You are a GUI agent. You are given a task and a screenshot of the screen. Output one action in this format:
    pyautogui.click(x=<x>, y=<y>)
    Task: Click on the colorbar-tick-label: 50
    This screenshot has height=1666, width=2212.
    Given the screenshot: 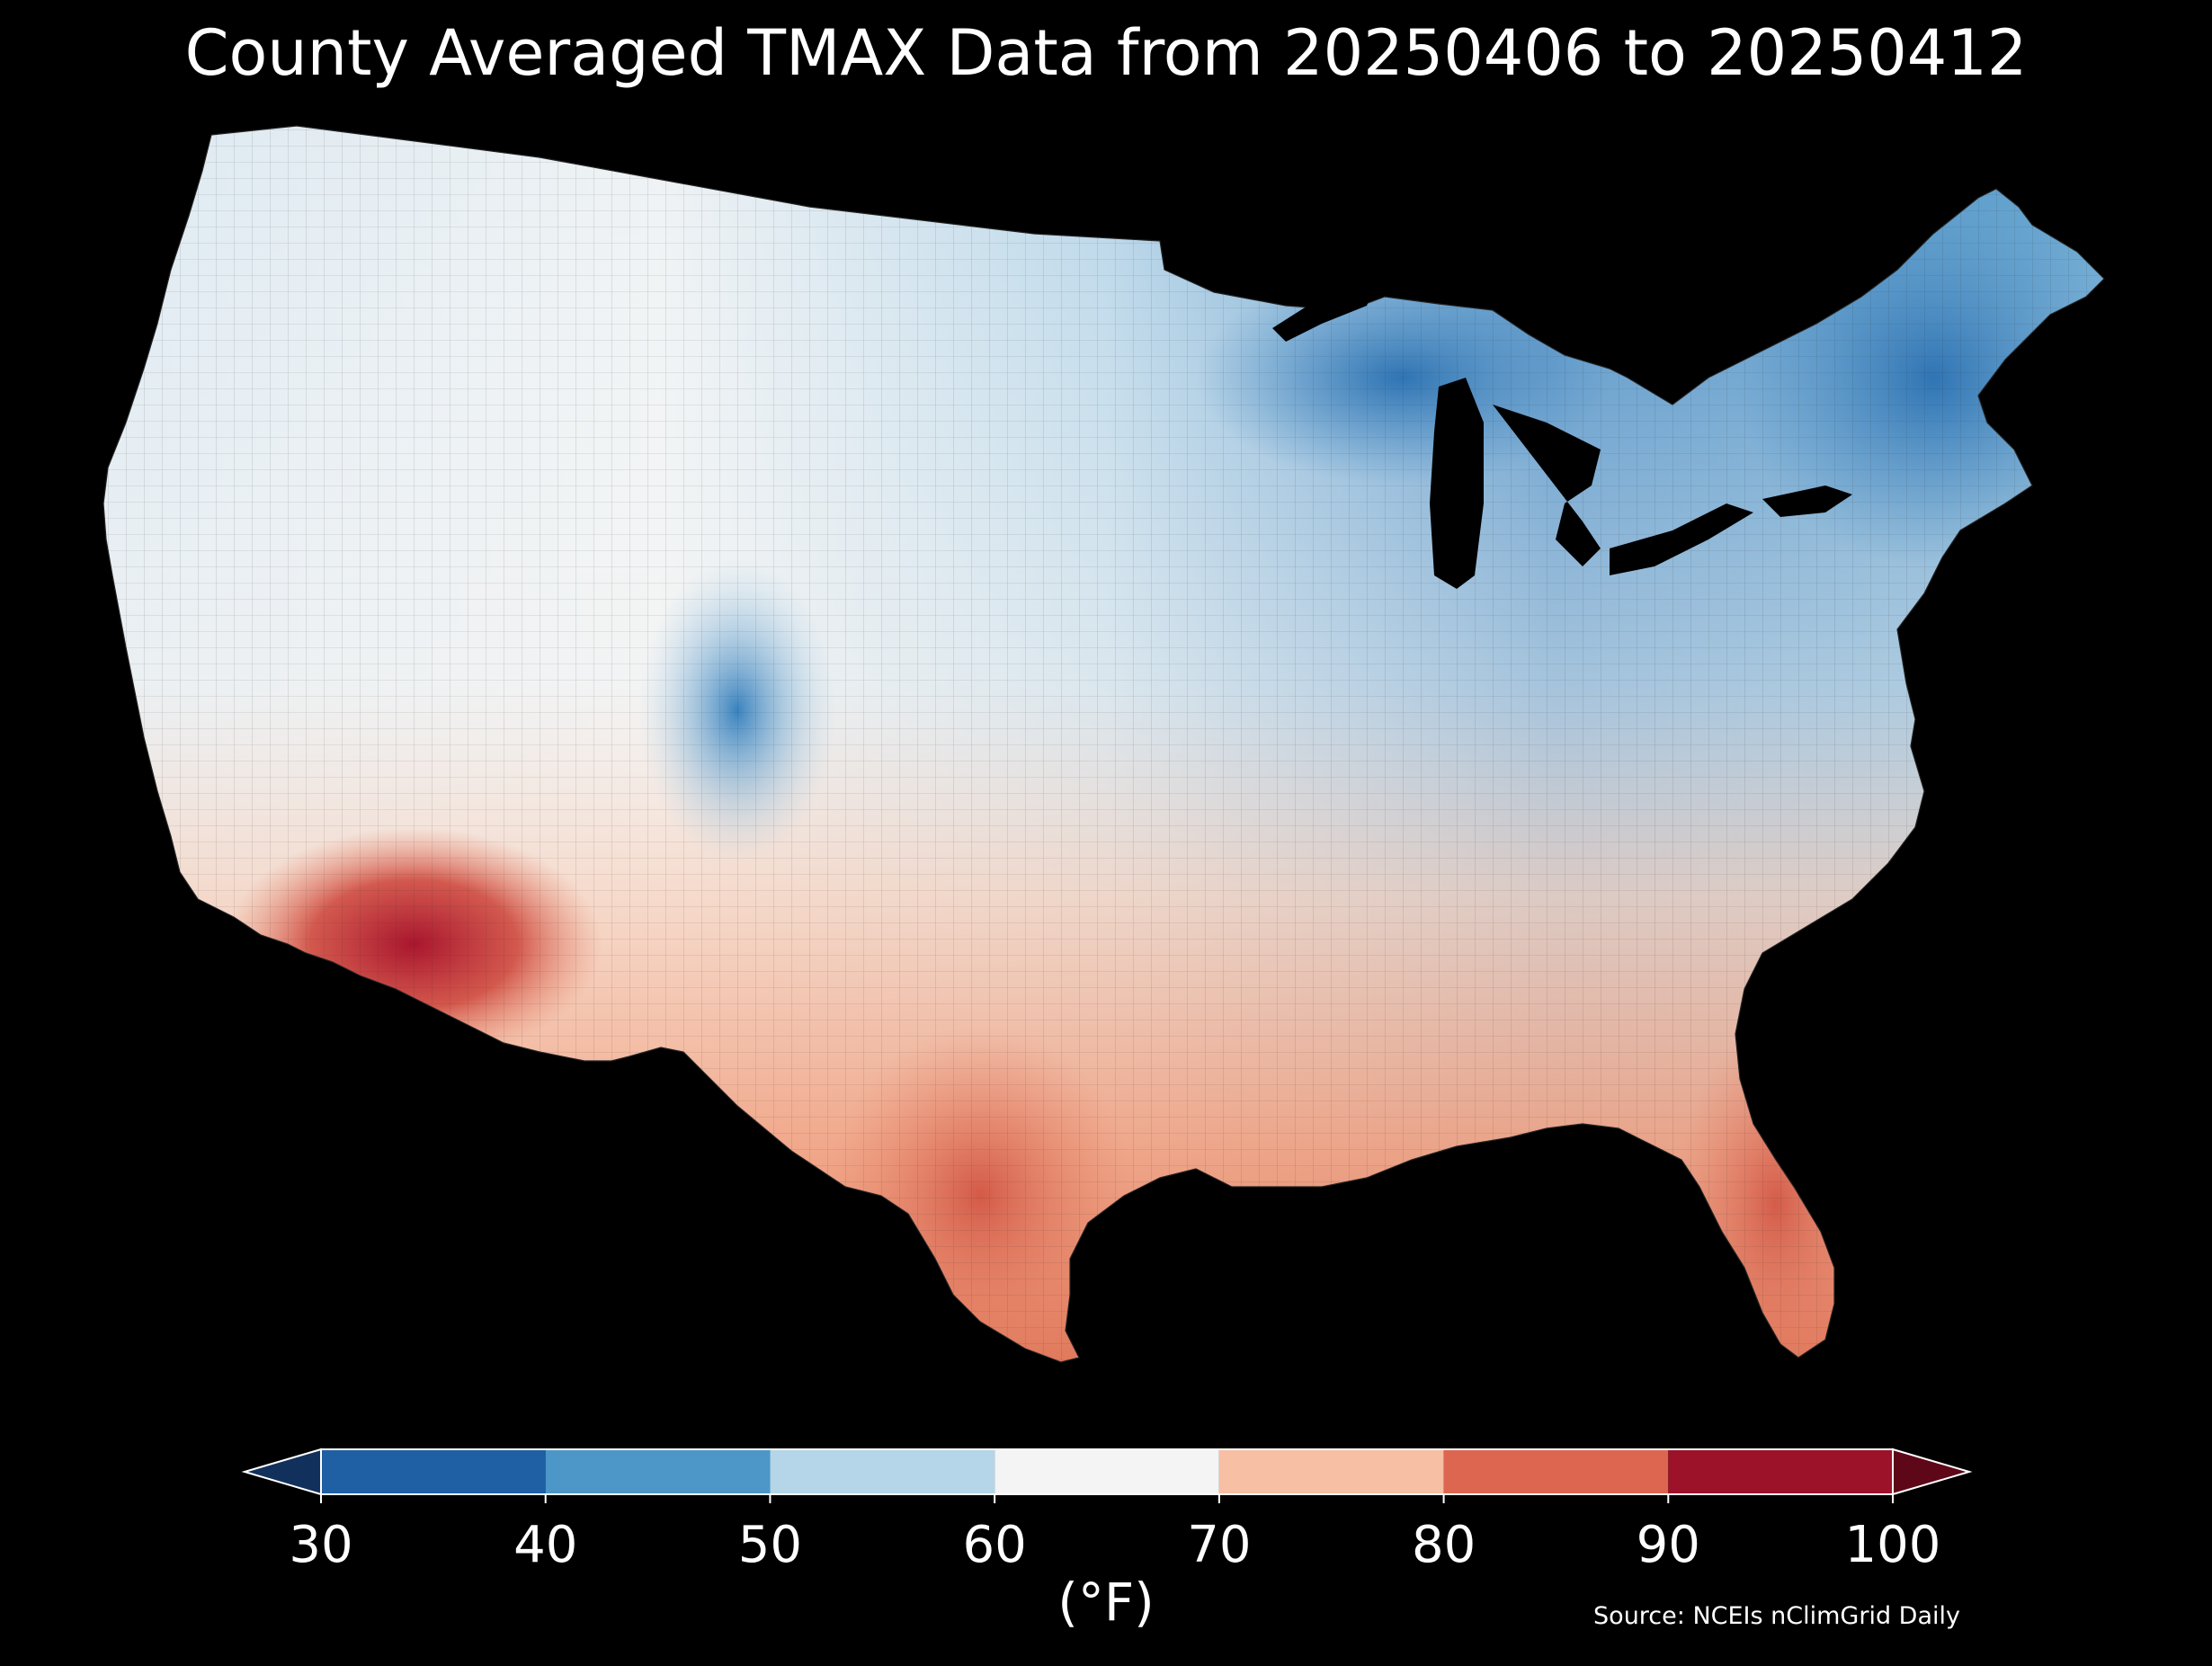 What is the action you would take?
    pyautogui.click(x=770, y=1545)
    